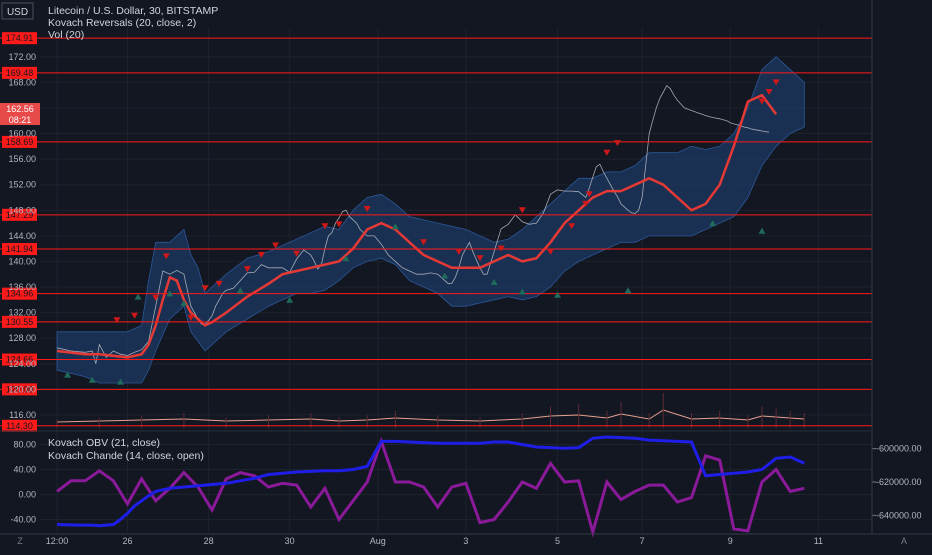 This screenshot has height=555, width=932. I want to click on price-badge: 162.56 08:21, so click(20, 114).